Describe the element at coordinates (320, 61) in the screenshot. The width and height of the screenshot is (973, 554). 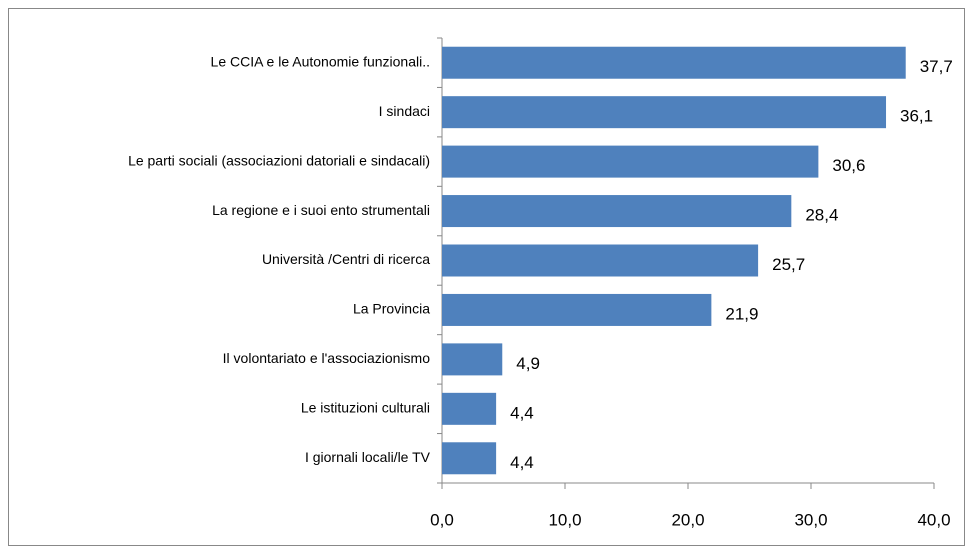
I see `y-tick-label: Le CCIA e le Autonomie funzionali..` at that location.